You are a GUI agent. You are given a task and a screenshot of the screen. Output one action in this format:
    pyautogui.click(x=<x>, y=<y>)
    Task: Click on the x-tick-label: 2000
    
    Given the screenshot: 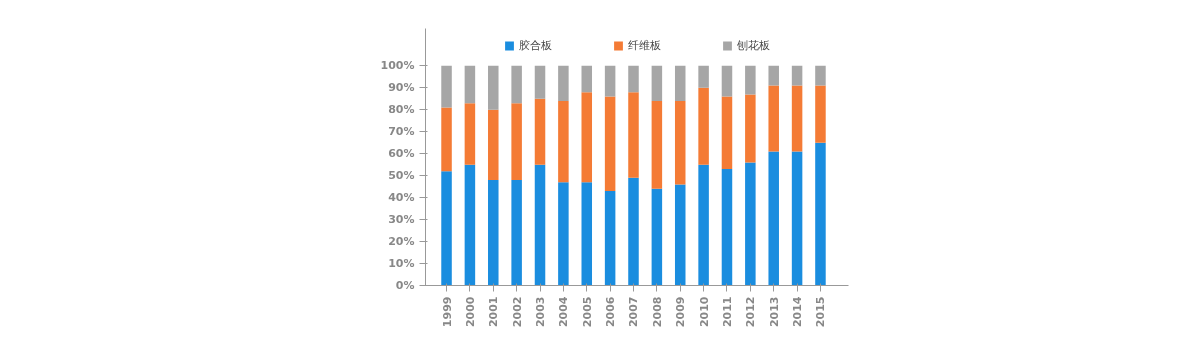 What is the action you would take?
    pyautogui.click(x=470, y=312)
    